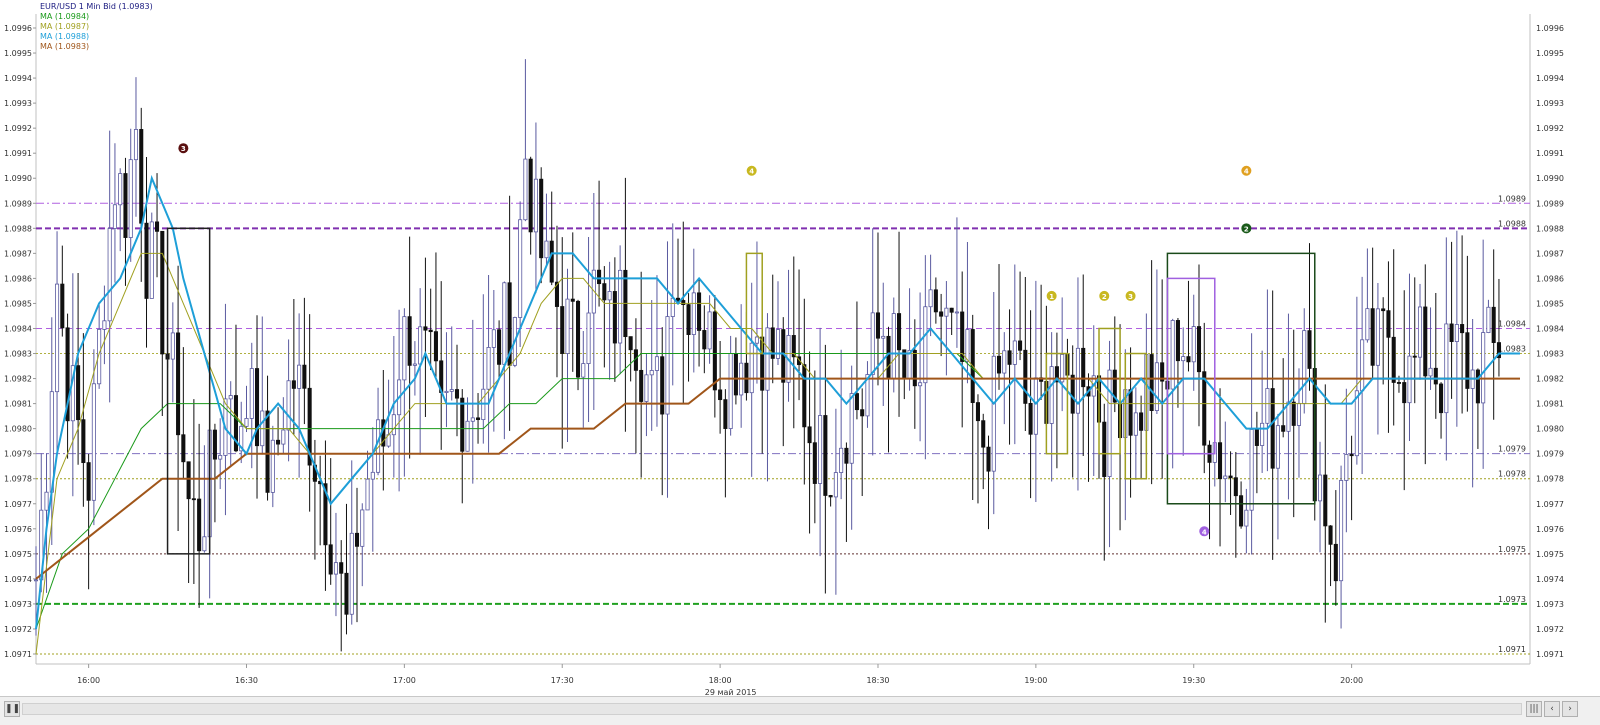 The height and width of the screenshot is (725, 1600). What do you see at coordinates (65, 26) in the screenshot?
I see `ma-legend-item-1: MA (1.0987)` at bounding box center [65, 26].